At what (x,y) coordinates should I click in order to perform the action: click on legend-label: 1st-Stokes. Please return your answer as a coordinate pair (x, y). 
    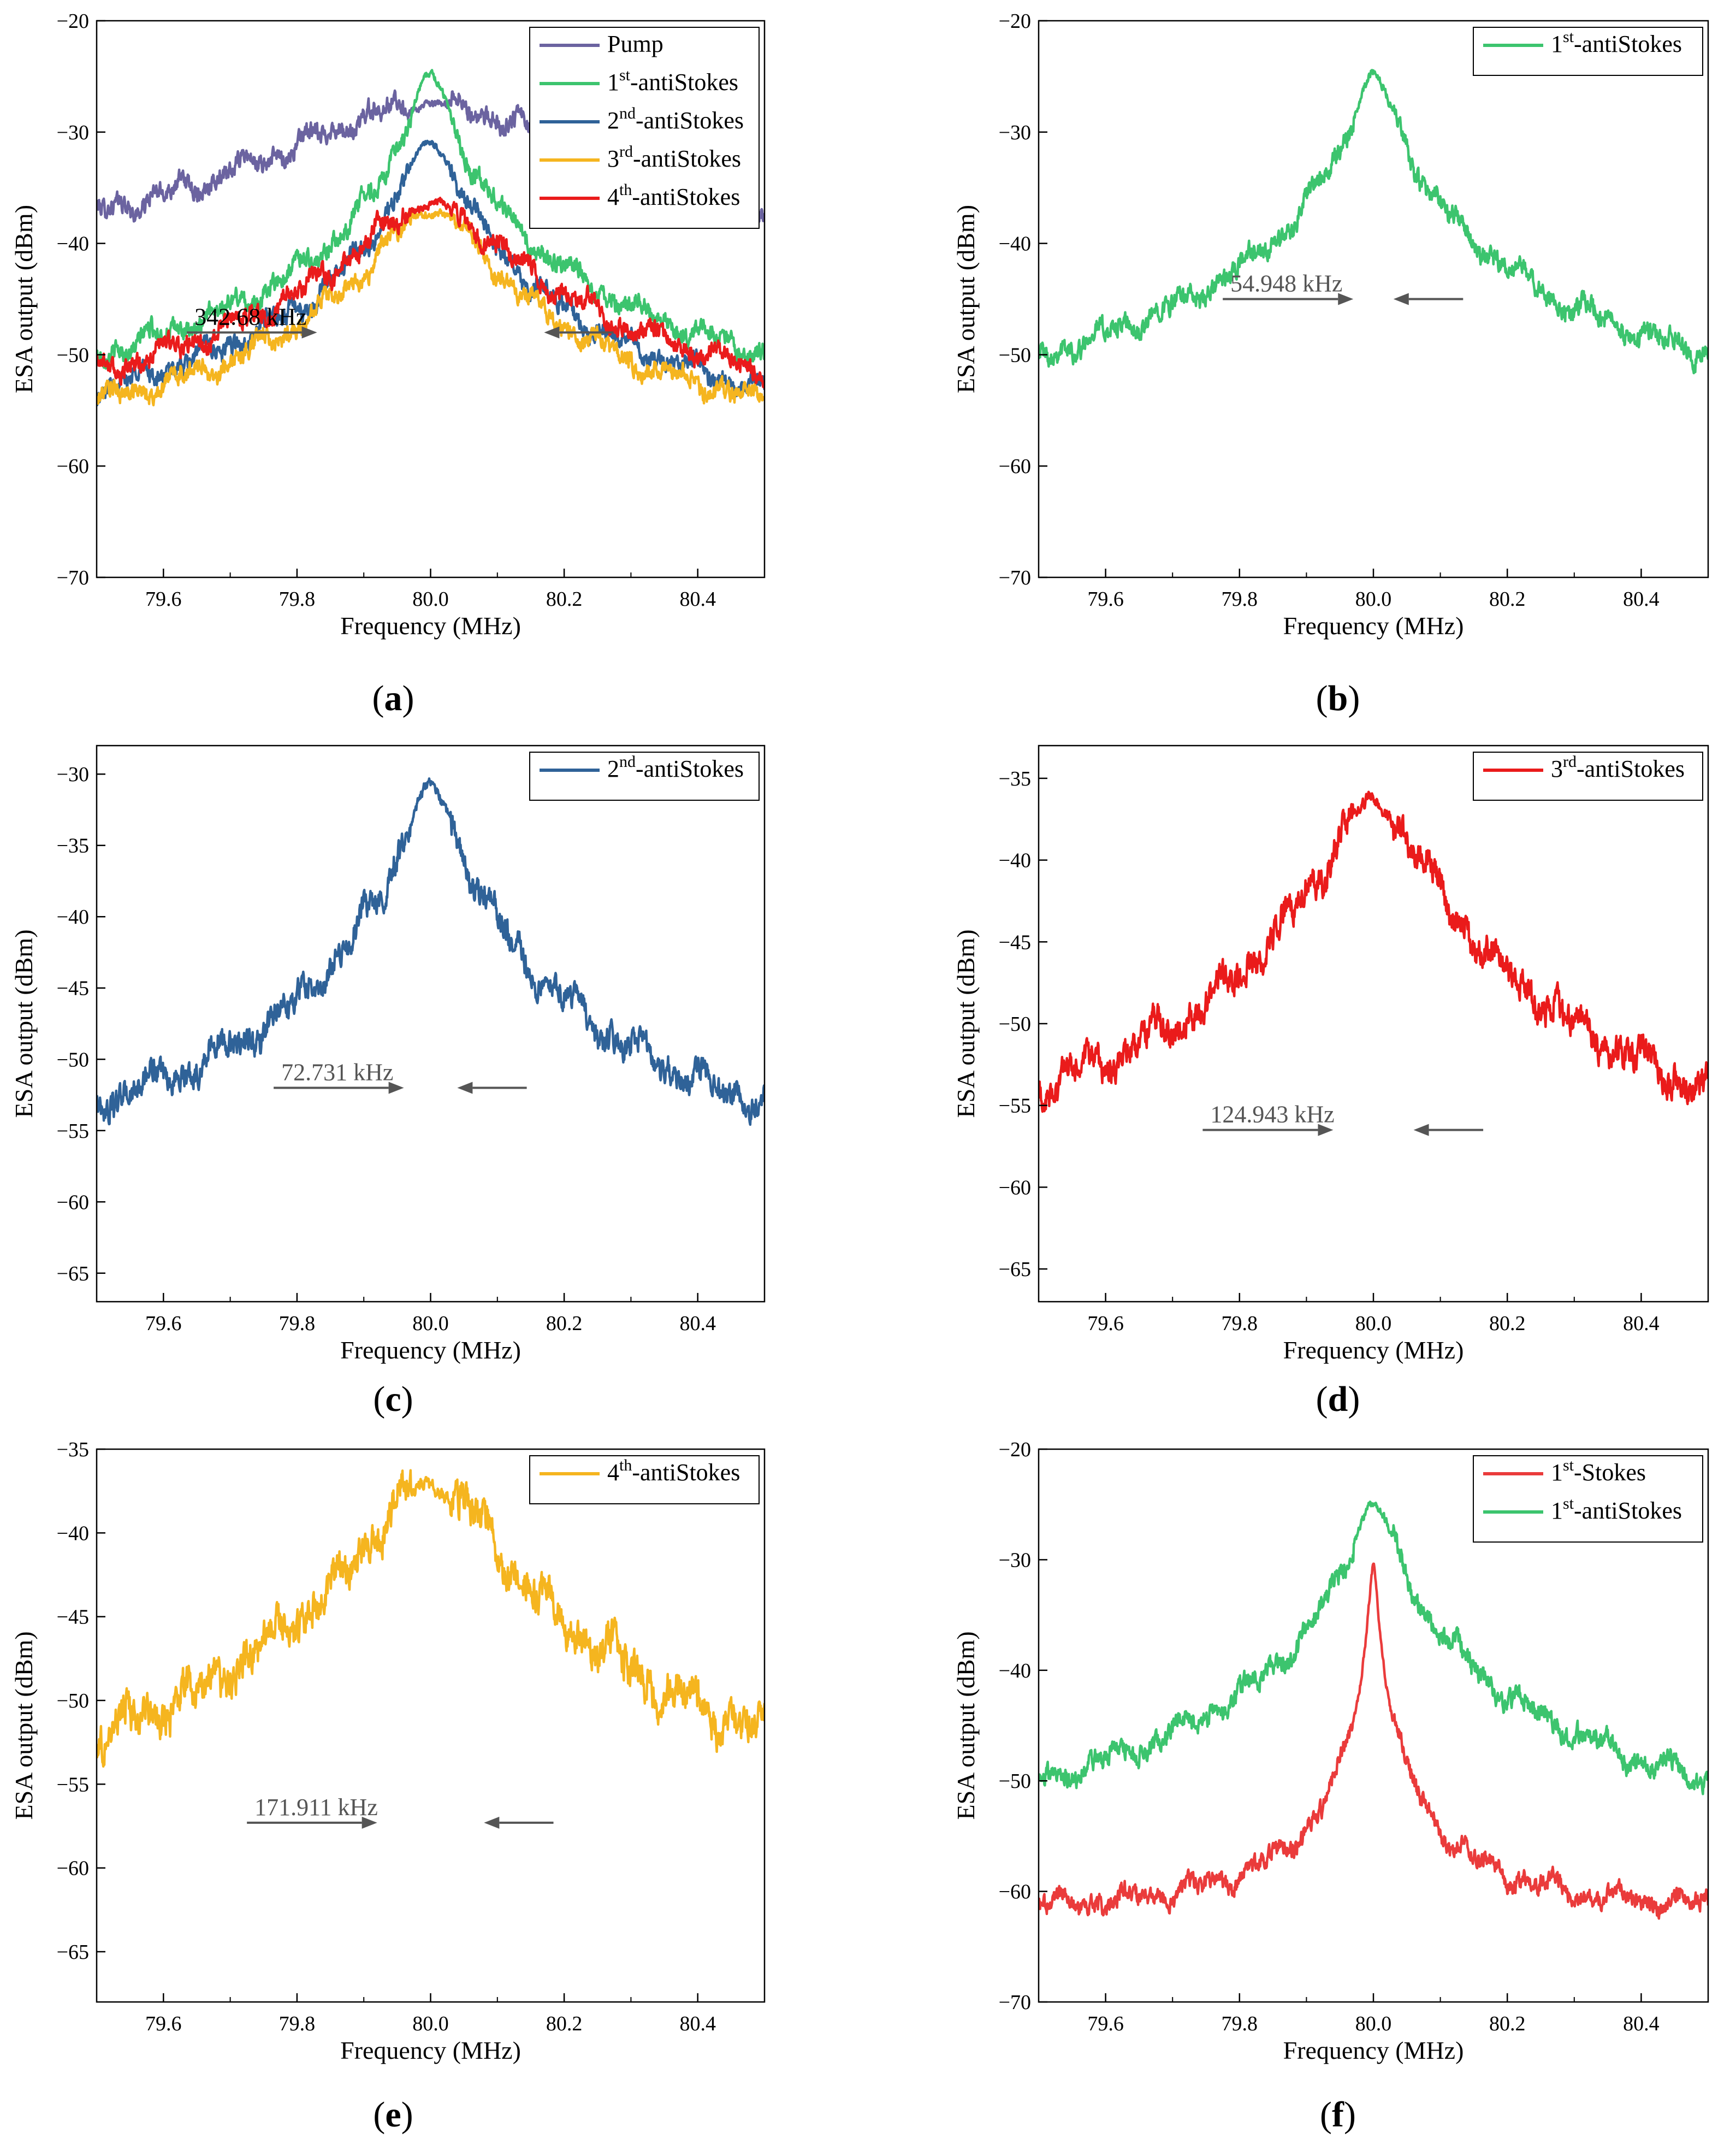
    Looking at the image, I should click on (1598, 1471).